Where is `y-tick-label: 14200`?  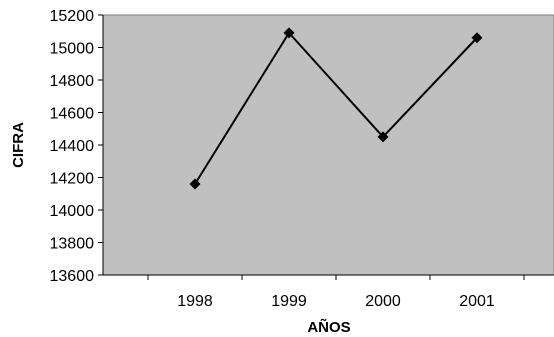 y-tick-label: 14200 is located at coordinates (72, 179).